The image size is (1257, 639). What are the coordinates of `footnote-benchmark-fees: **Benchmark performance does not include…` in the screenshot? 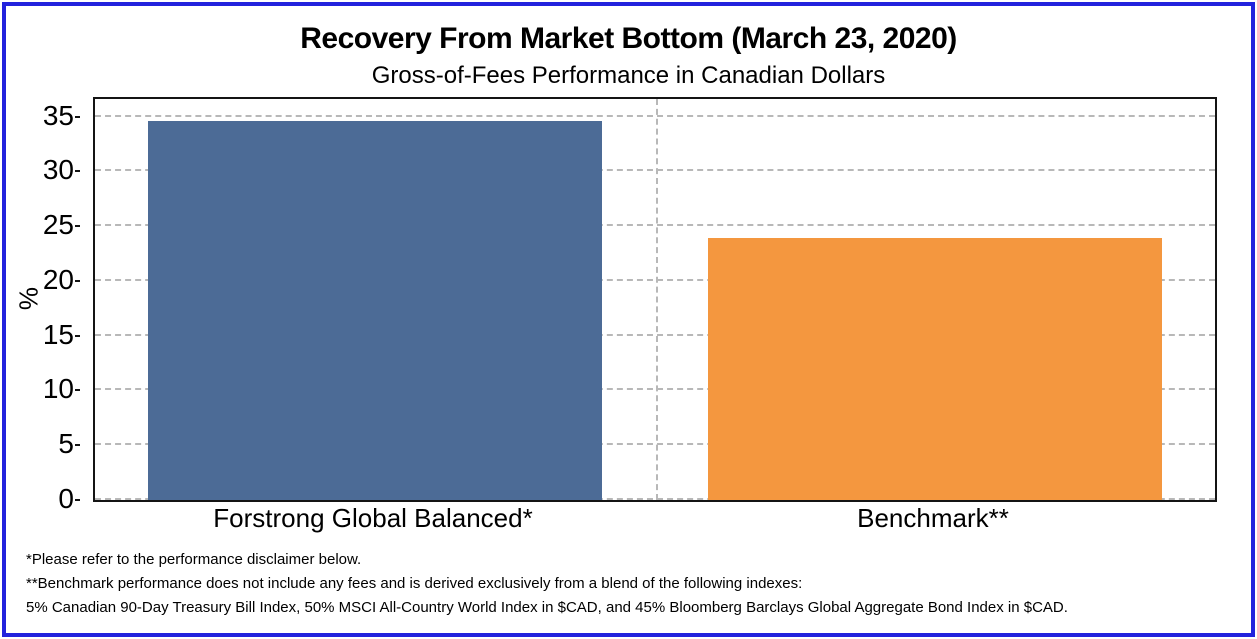 It's located at (414, 583).